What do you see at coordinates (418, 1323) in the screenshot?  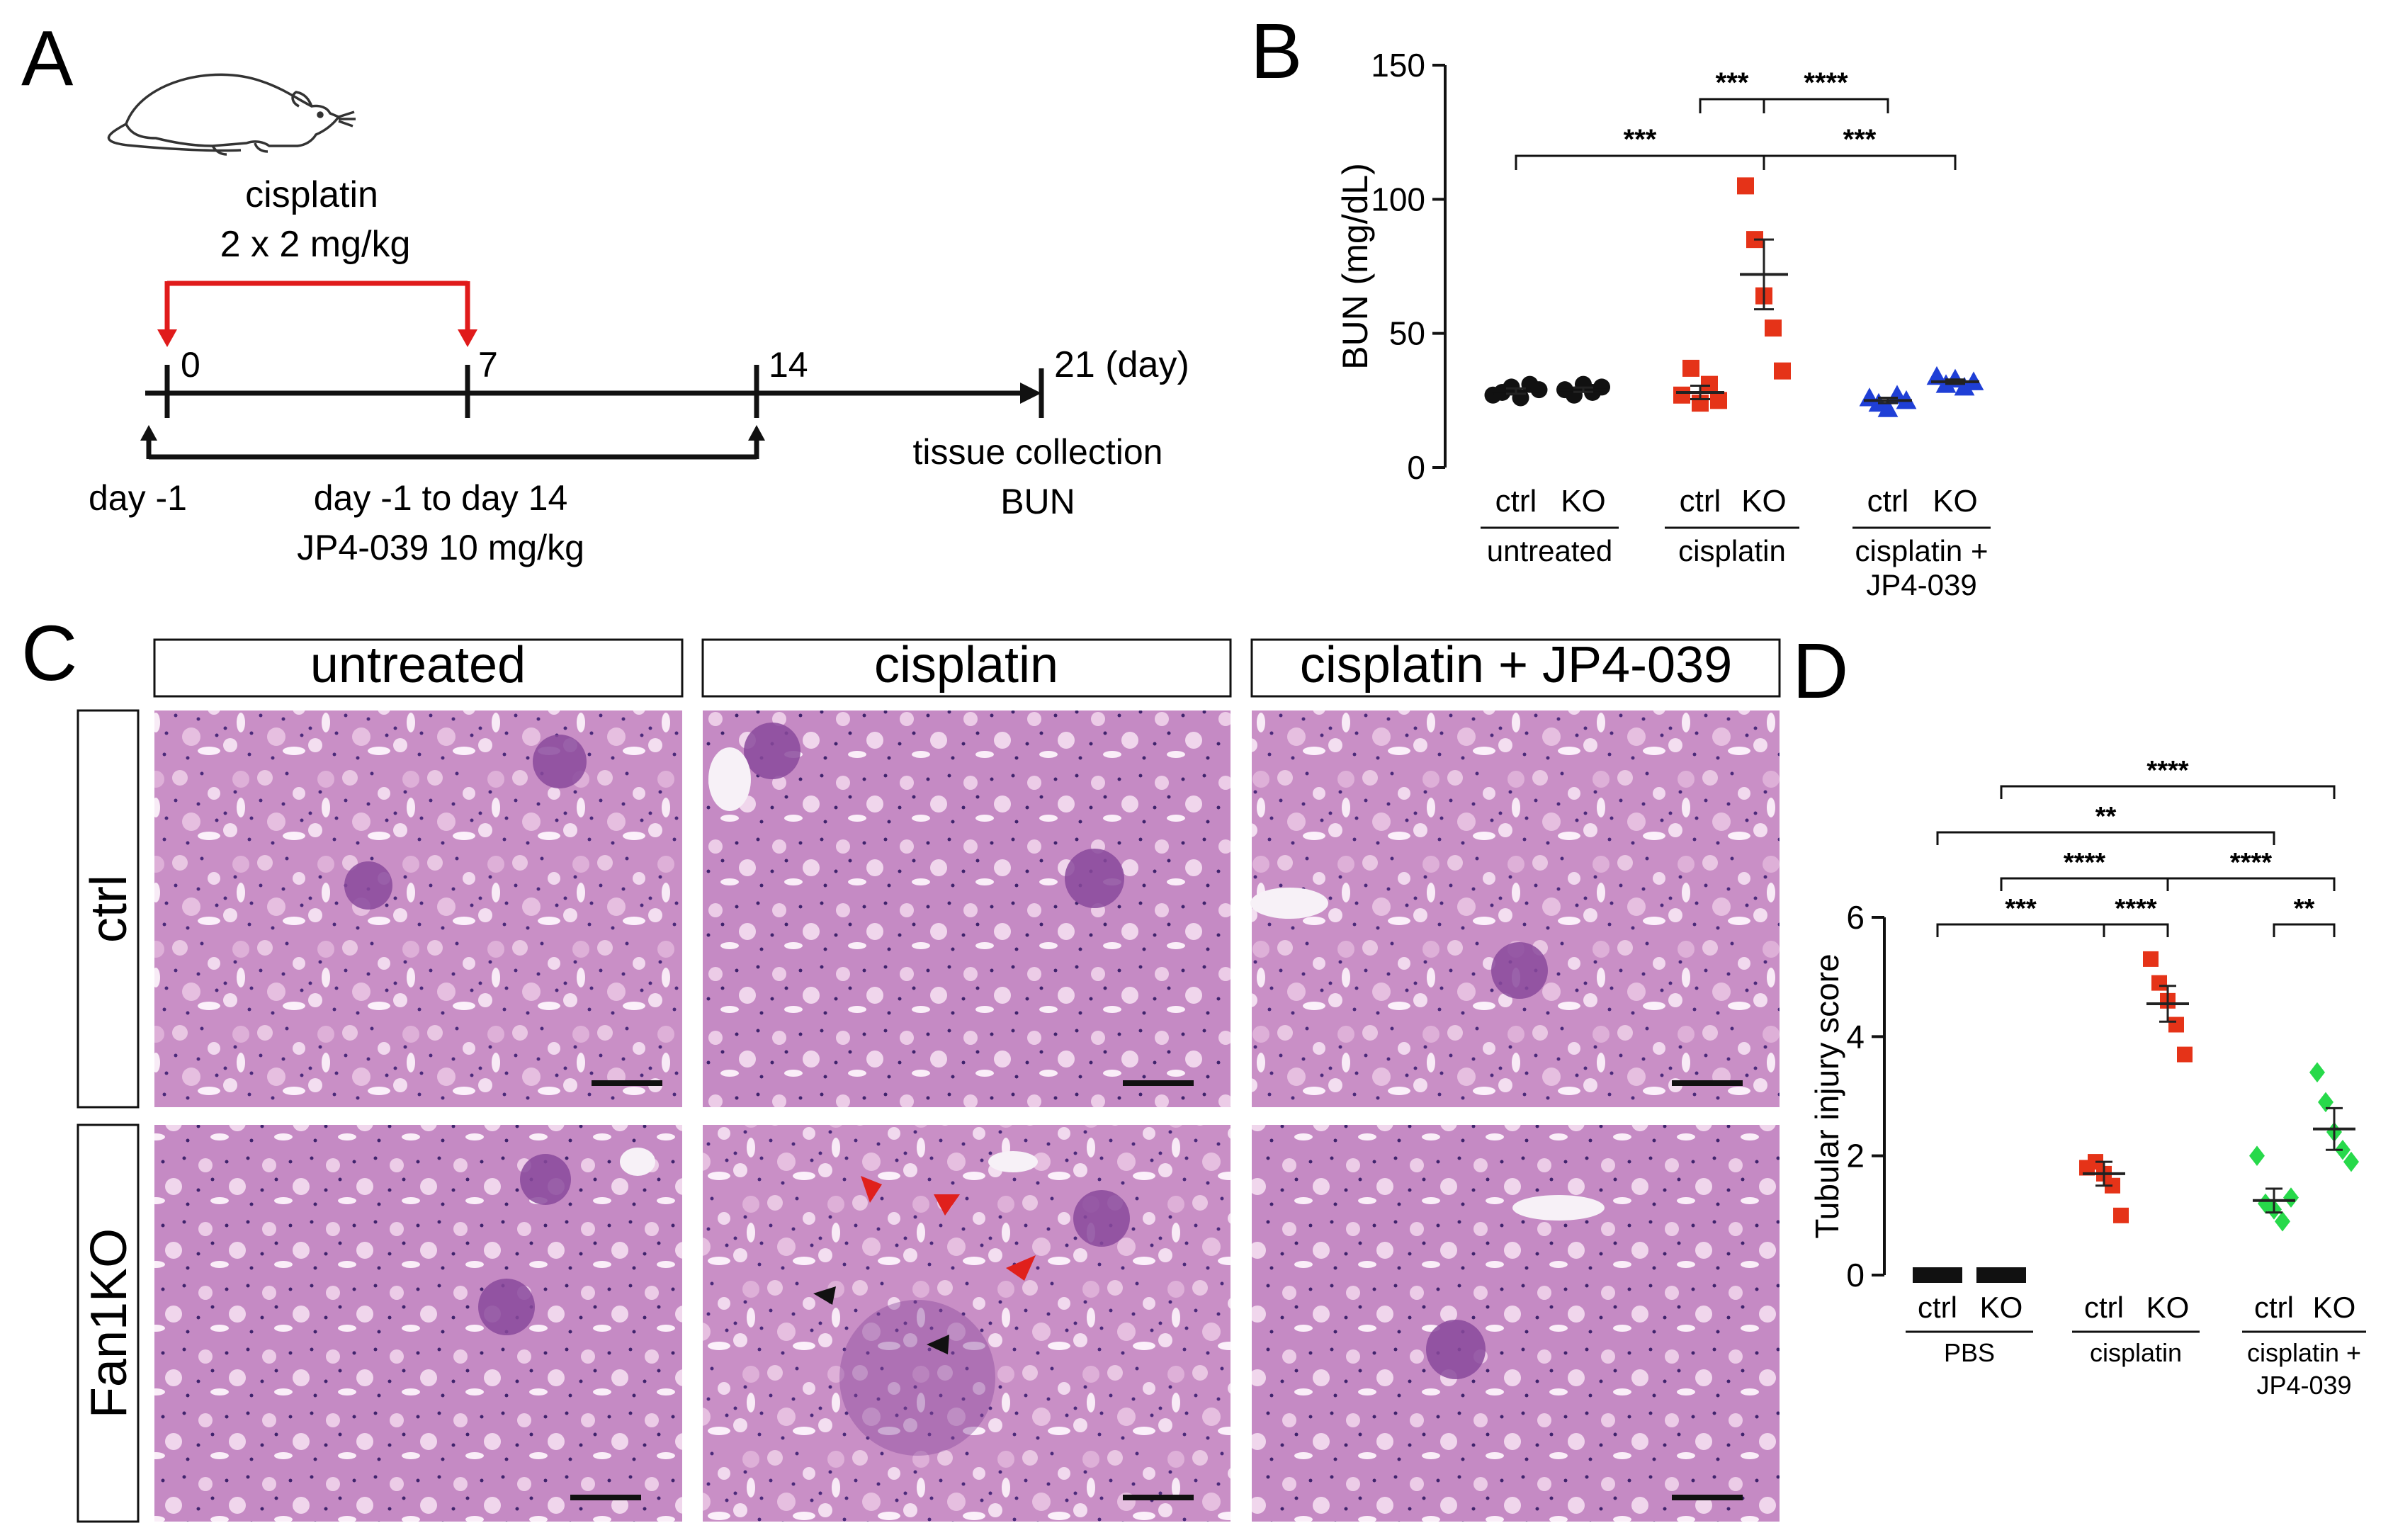 I see `micrograph-ko-untreated` at bounding box center [418, 1323].